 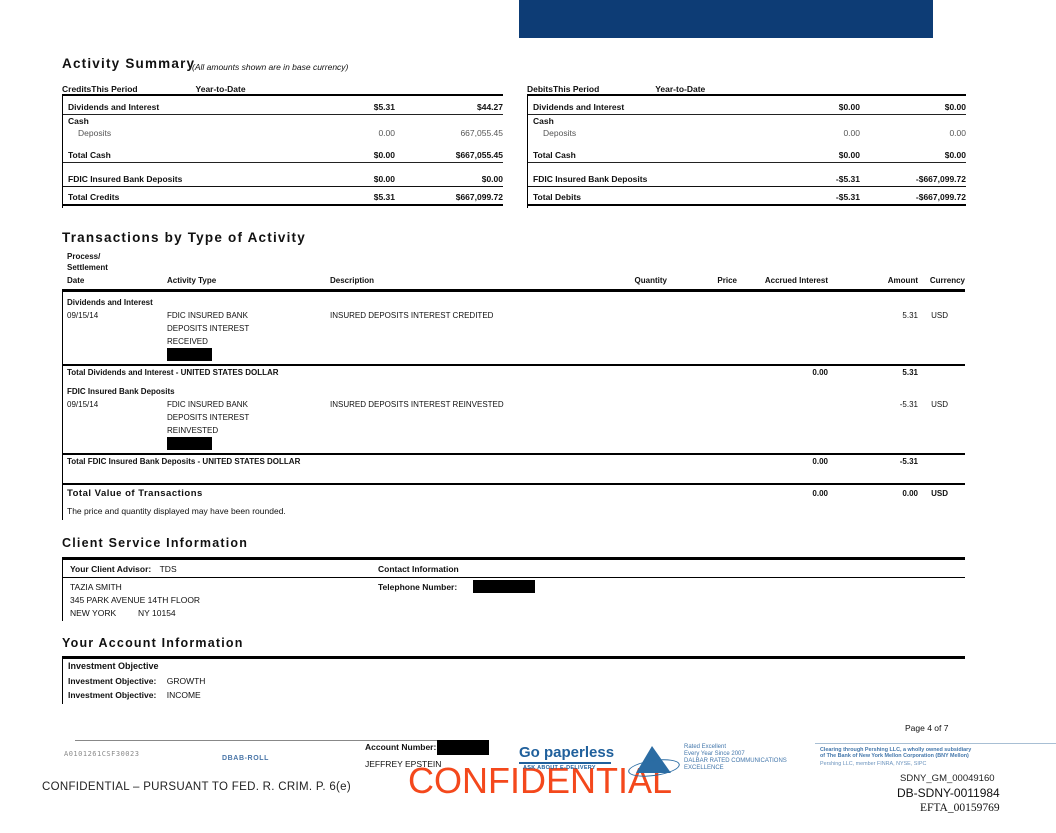 What do you see at coordinates (282, 88) in the screenshot?
I see `credits-header-row: Credits This Period Year-to-Date` at bounding box center [282, 88].